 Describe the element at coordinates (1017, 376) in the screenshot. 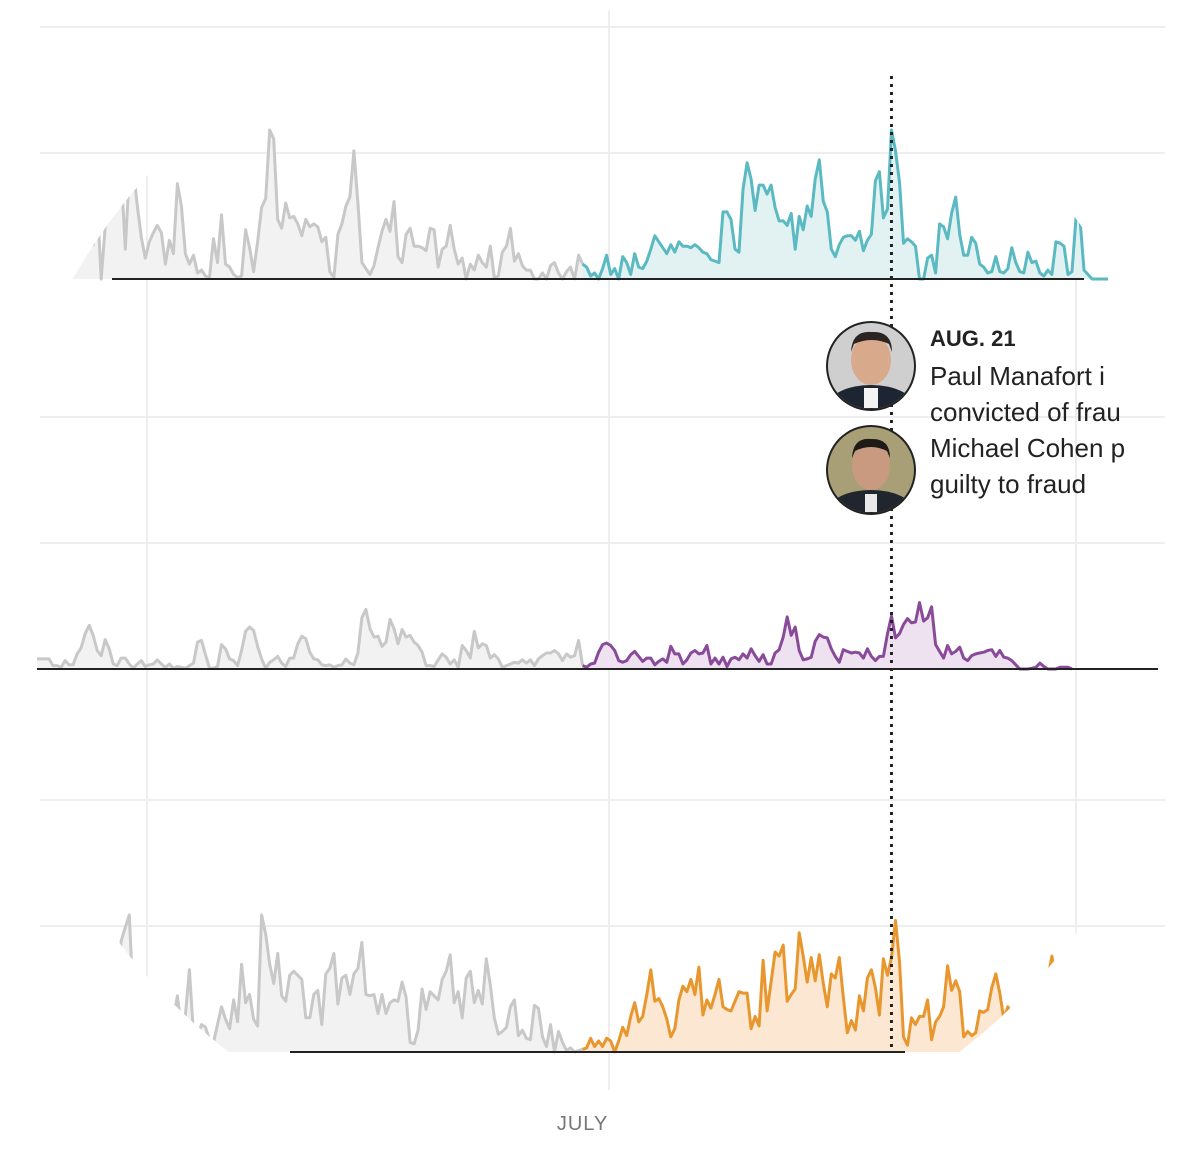

I see `annotation-line-1: Paul Manafort i` at that location.